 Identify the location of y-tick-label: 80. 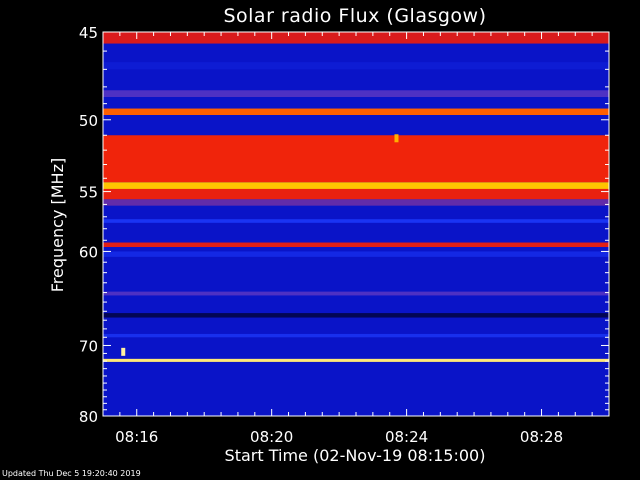
(88, 417).